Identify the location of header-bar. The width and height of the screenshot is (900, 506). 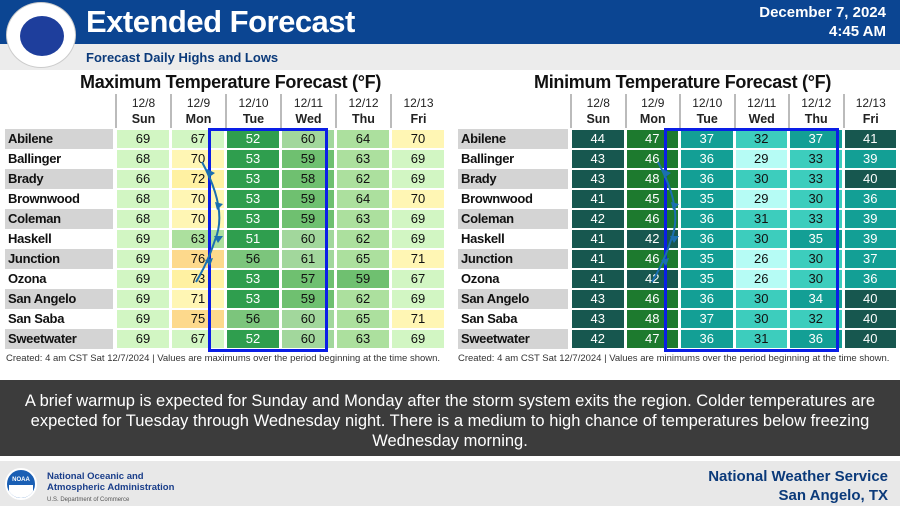
(450, 22).